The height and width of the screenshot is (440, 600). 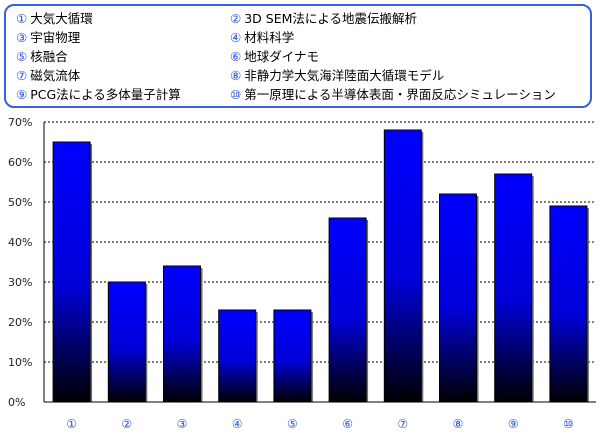 I want to click on x-category-label: ⑥, so click(x=347, y=424).